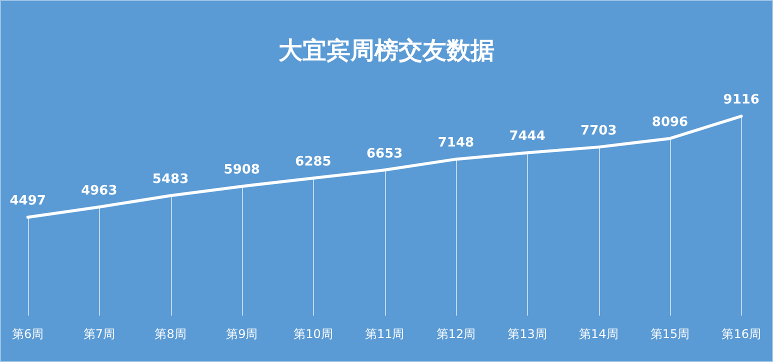 This screenshot has height=362, width=773. Describe the element at coordinates (527, 333) in the screenshot. I see `x-tick-label: 第13周` at that location.